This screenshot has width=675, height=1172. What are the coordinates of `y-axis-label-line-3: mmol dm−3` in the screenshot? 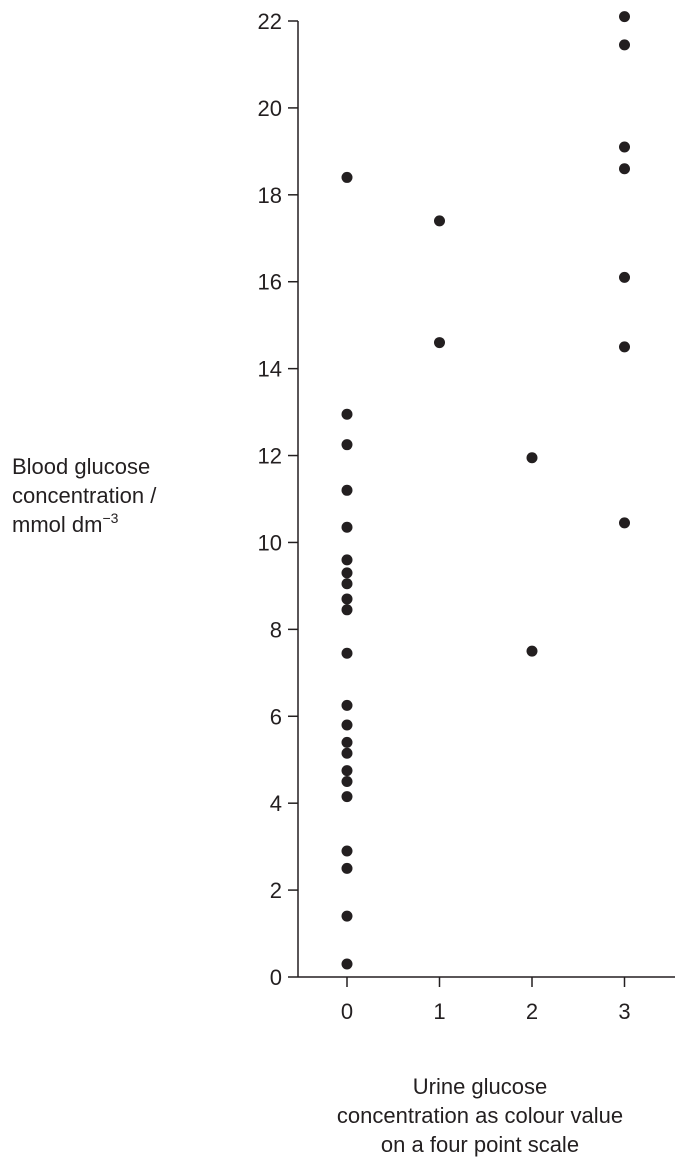 It's located at (84, 524).